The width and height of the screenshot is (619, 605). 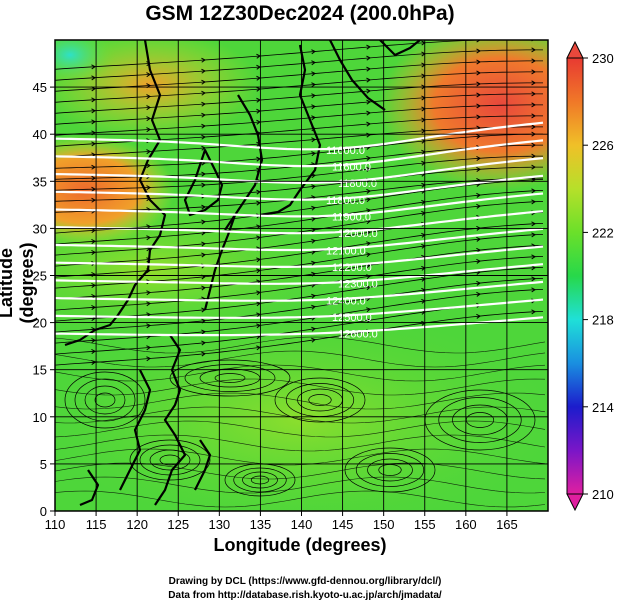 I want to click on y-tick-label: 5, so click(x=43, y=464).